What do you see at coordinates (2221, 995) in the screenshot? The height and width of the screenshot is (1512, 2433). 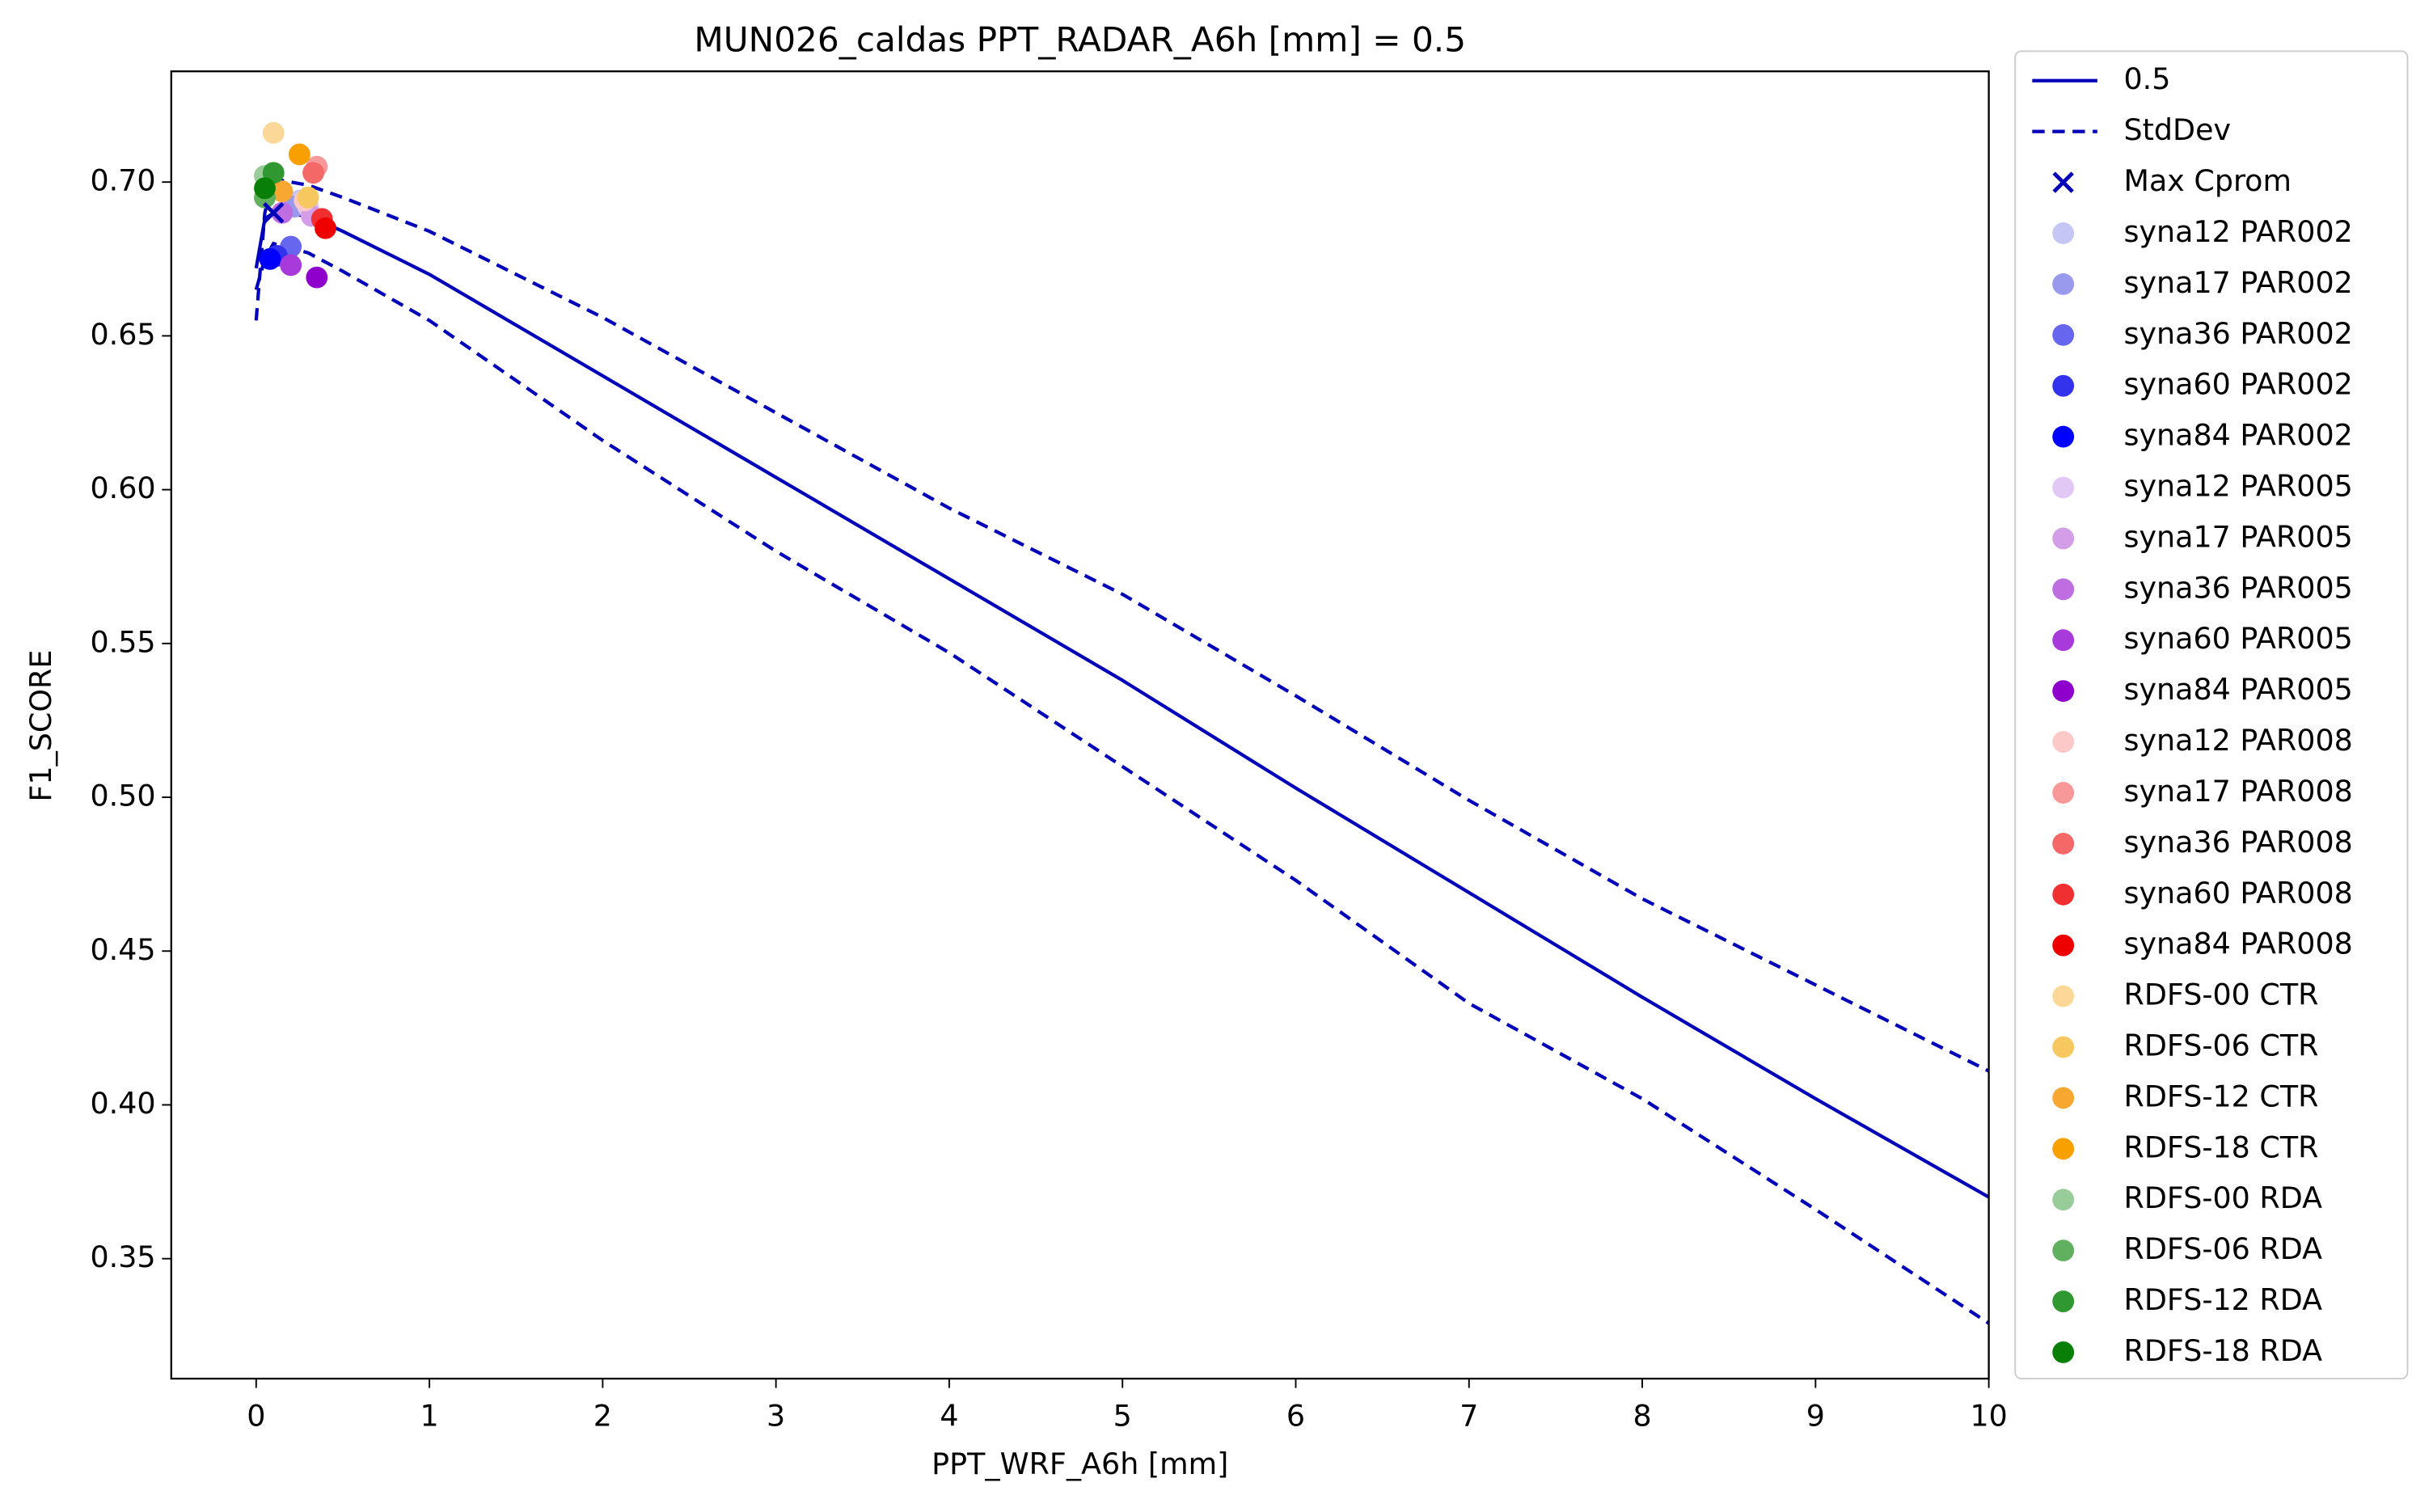 I see `legend-label: RDFS-00 CTR` at bounding box center [2221, 995].